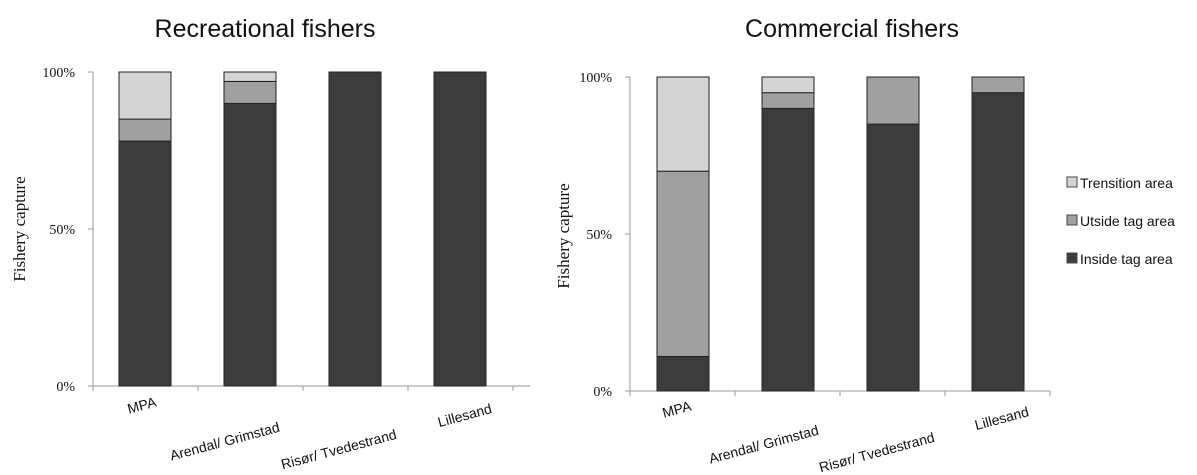  I want to click on commercial-y-tick-label: 100%, so click(595, 78).